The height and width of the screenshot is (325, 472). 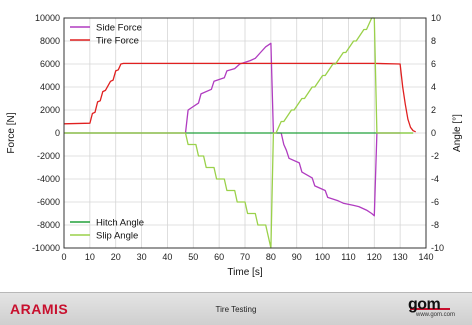 I want to click on logo-underline-icon, so click(x=430, y=309).